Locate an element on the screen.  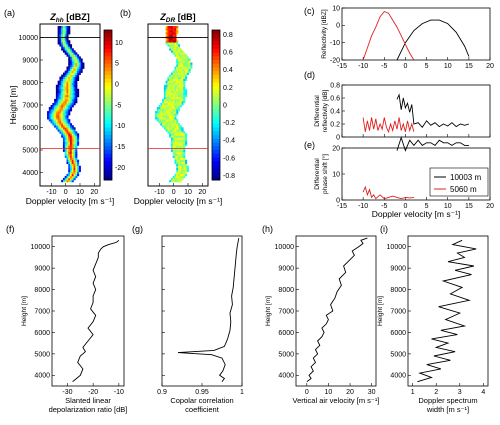
x-tick-label: 20 is located at coordinates (202, 192).